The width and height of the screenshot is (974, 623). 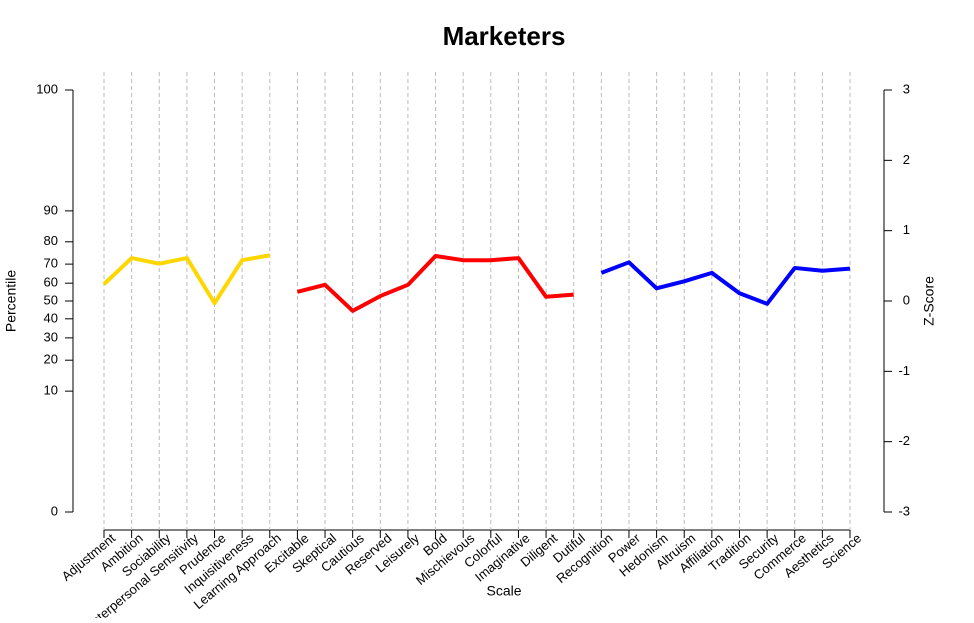 What do you see at coordinates (503, 591) in the screenshot?
I see `x-axis-label: Scale` at bounding box center [503, 591].